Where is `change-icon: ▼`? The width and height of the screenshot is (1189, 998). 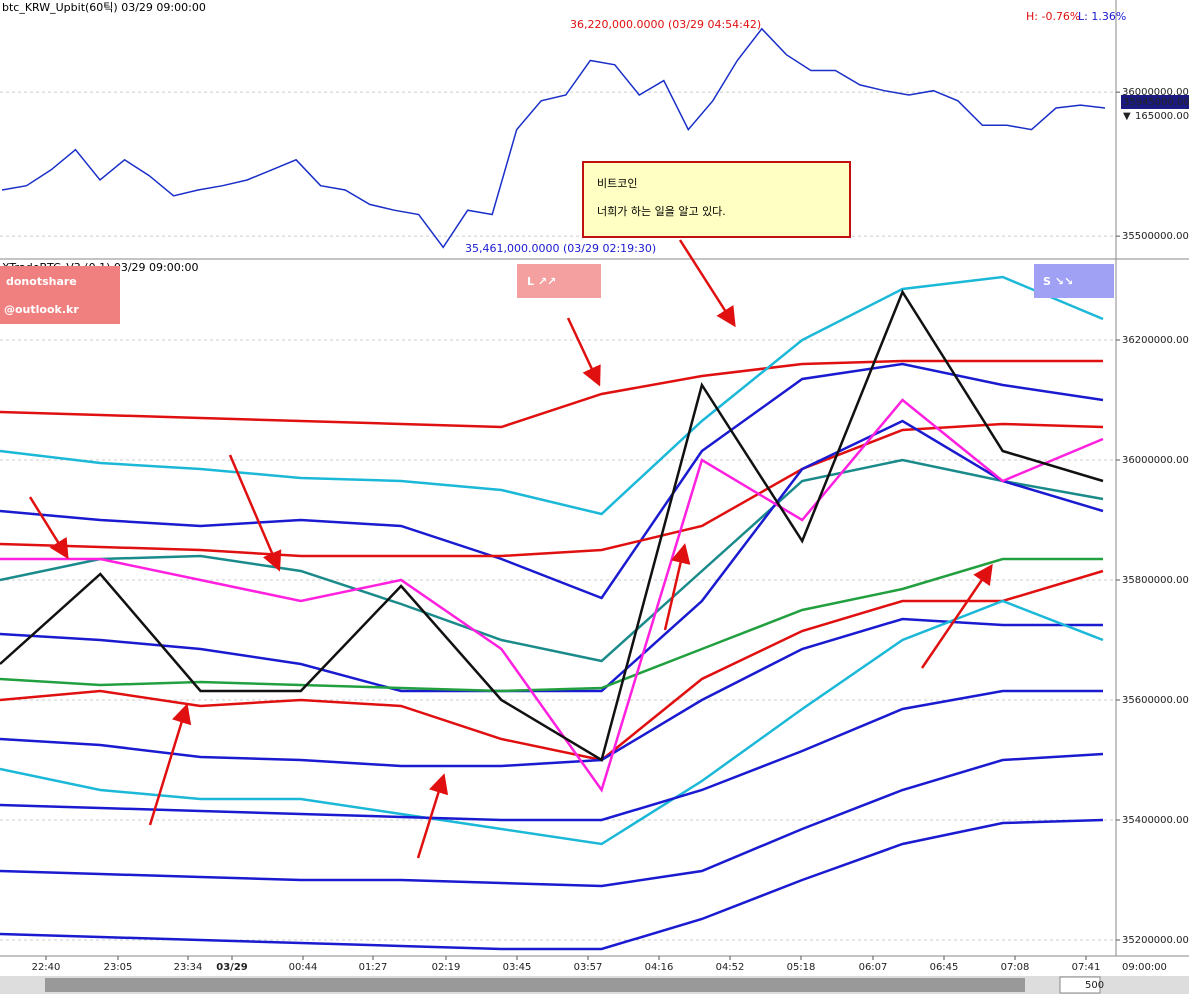 change-icon: ▼ is located at coordinates (1127, 116).